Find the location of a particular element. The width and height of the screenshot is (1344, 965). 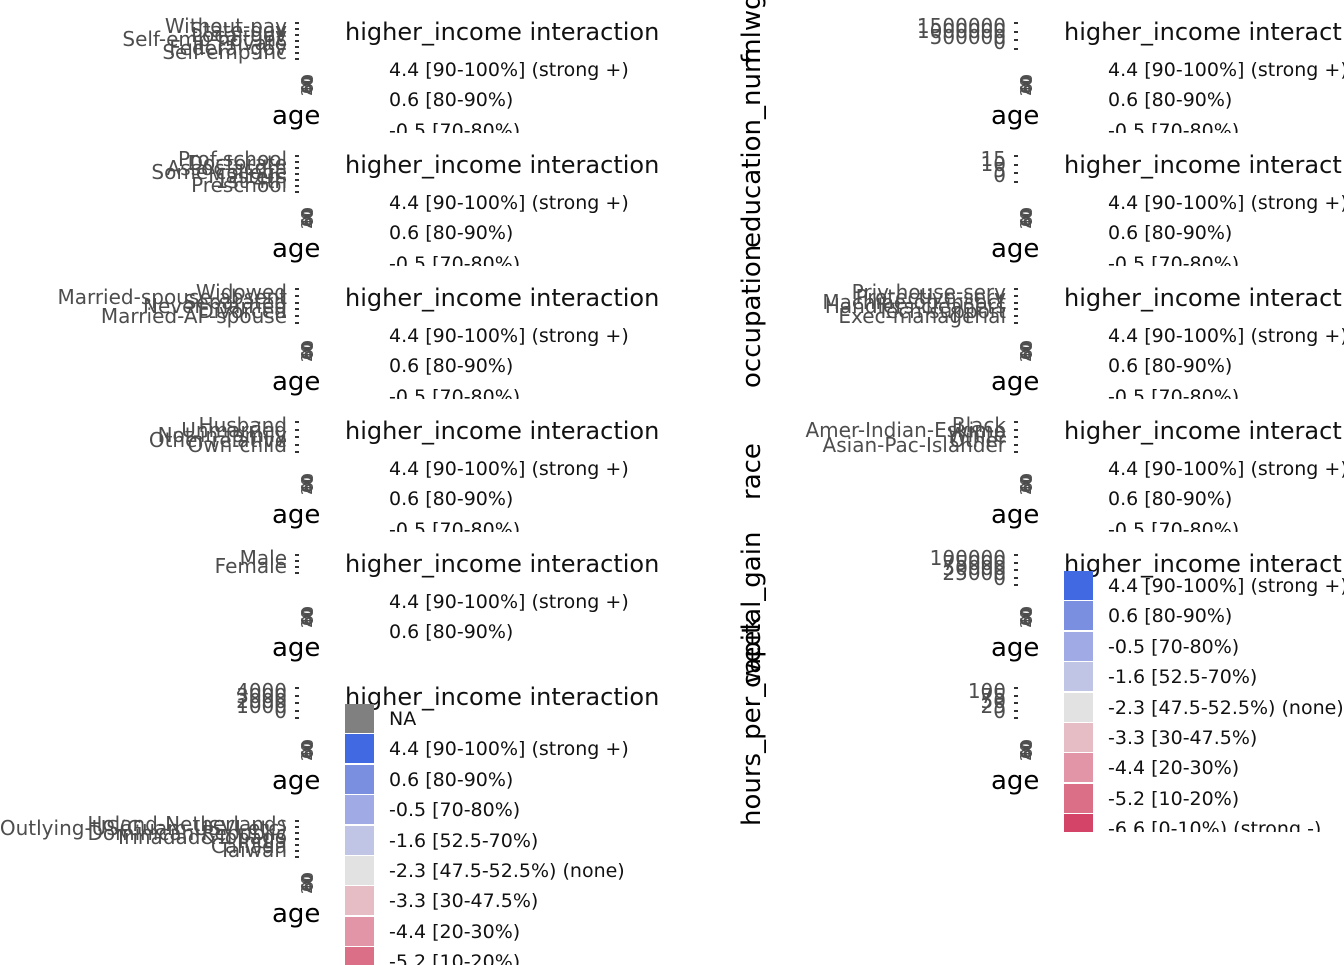

y-tick-label: Widowed is located at coordinates (241, 292).